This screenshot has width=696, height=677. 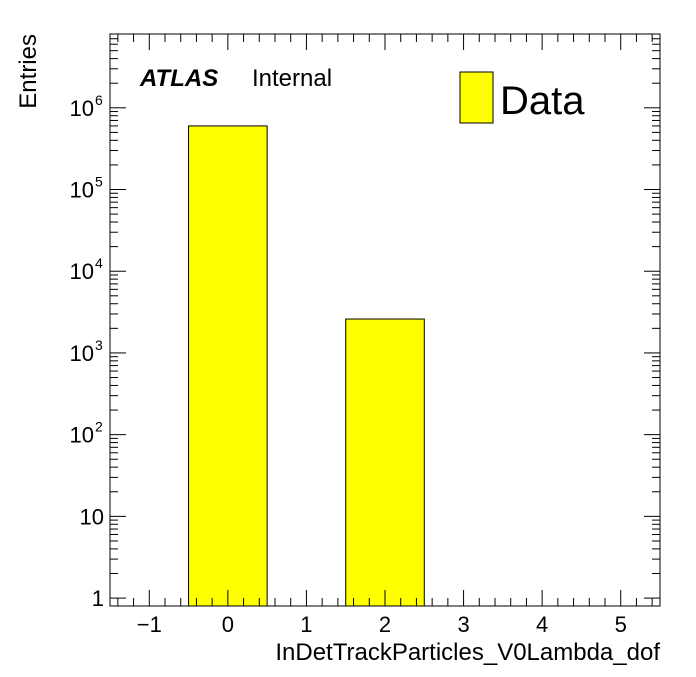 What do you see at coordinates (621, 624) in the screenshot?
I see `x-tick-label: 5` at bounding box center [621, 624].